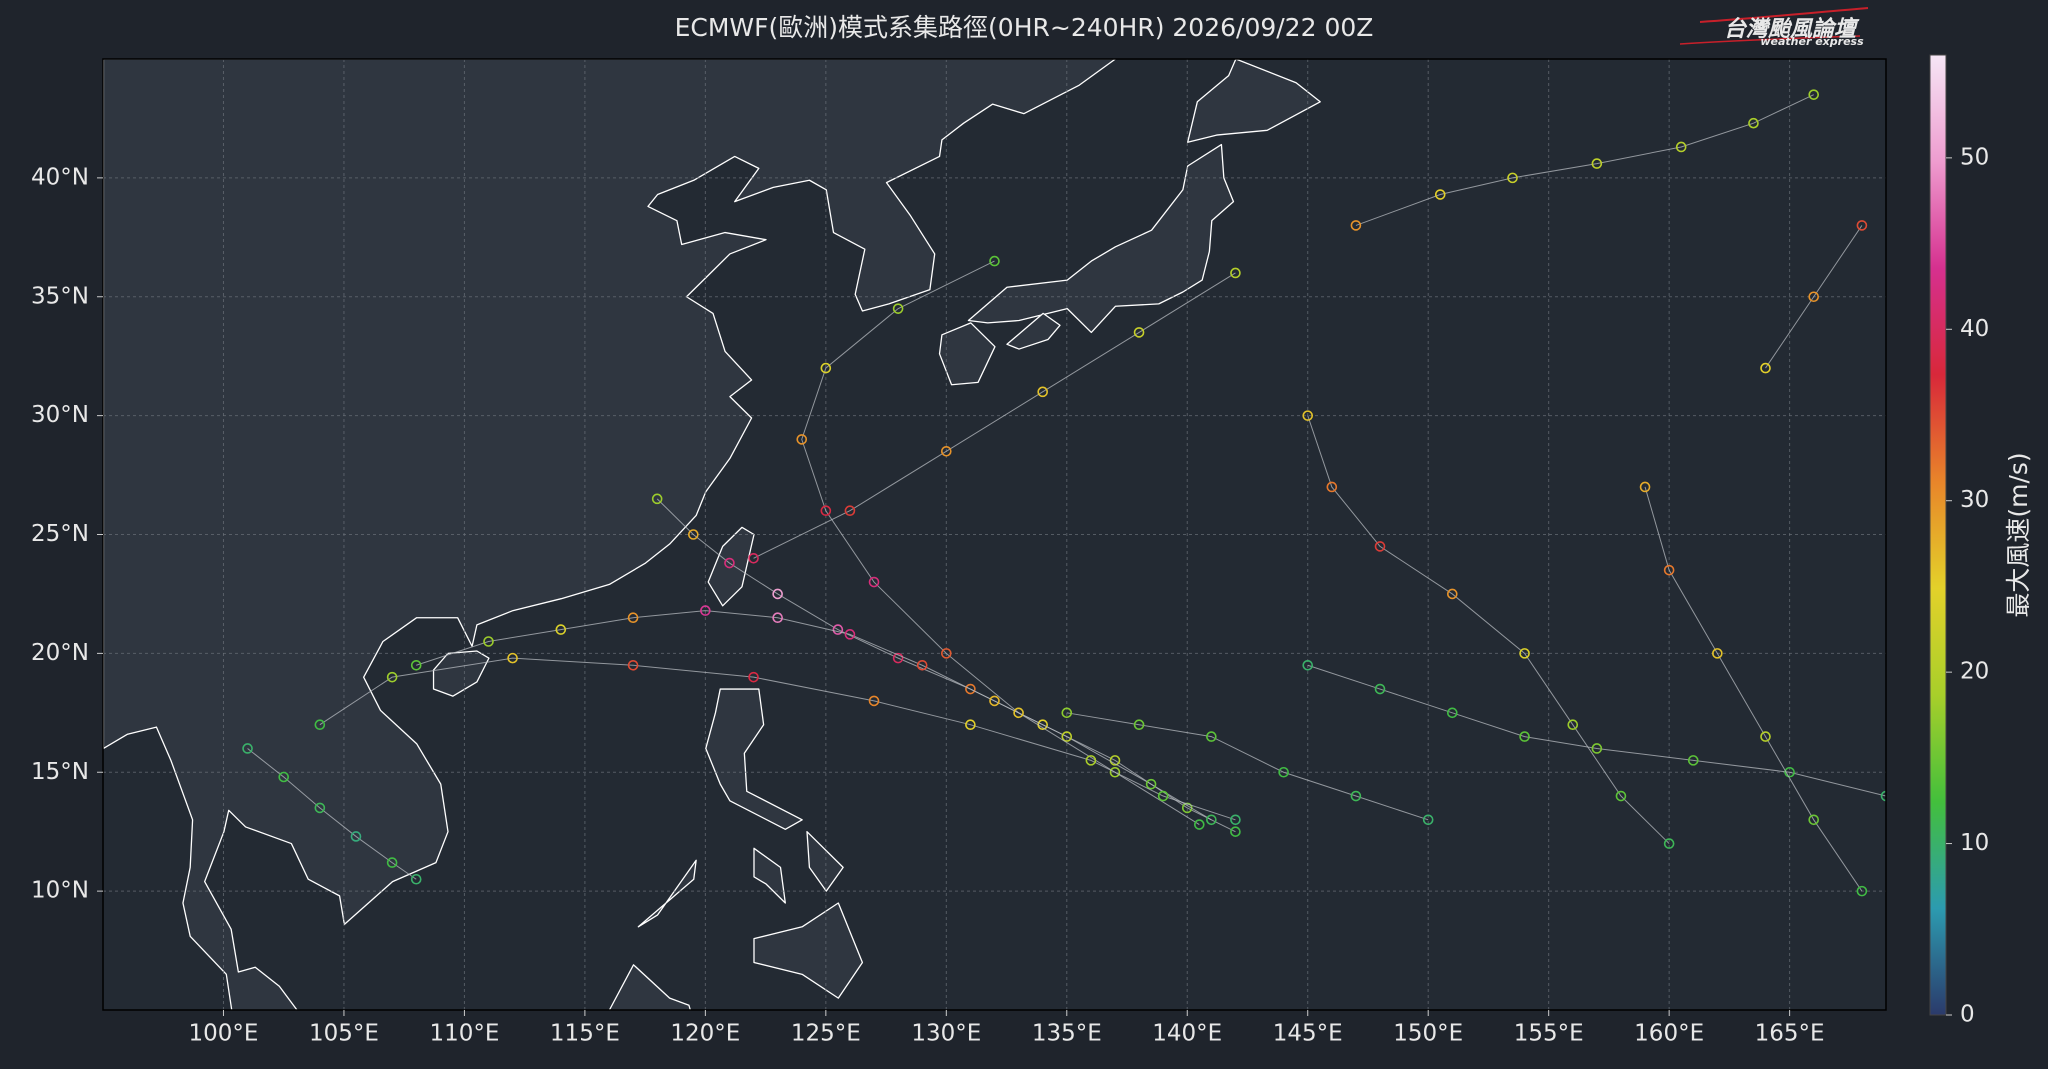 The width and height of the screenshot is (2048, 1069). I want to click on colorbar-tick-label: 0, so click(1967, 1015).